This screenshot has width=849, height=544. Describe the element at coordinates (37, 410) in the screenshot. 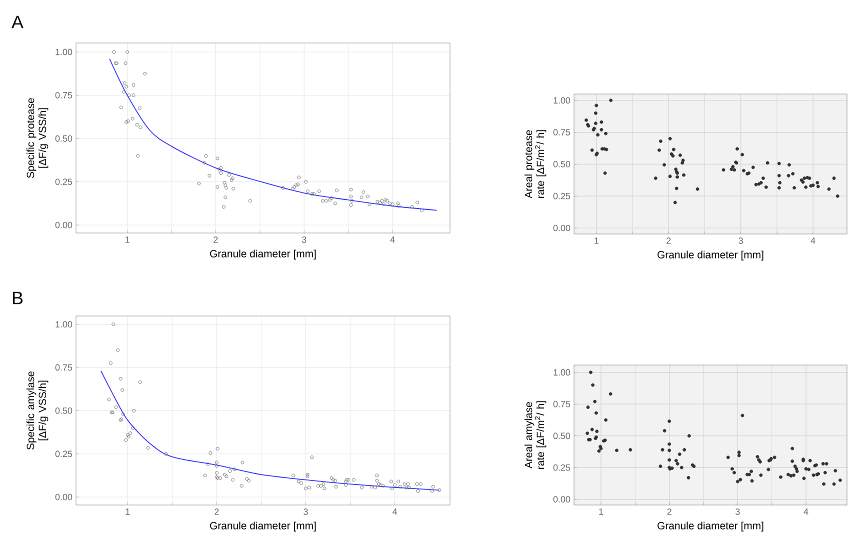

I see `y-axis-title: Specific amylase [ΔF/g VSS/h]` at that location.